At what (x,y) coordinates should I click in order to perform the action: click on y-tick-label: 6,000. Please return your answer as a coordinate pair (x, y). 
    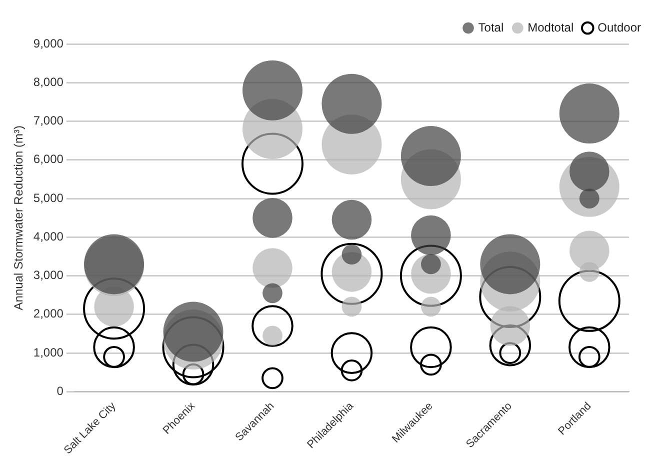
    Looking at the image, I should click on (48, 159).